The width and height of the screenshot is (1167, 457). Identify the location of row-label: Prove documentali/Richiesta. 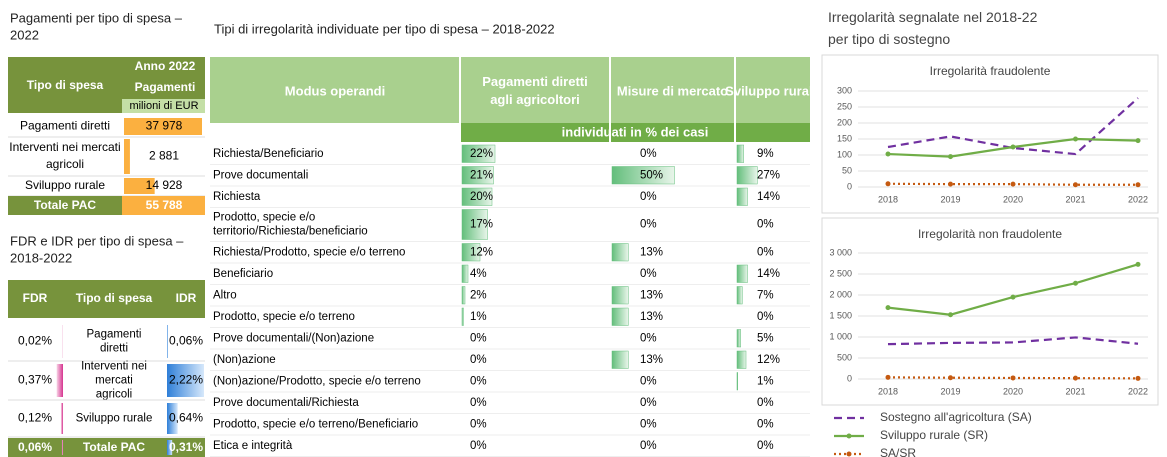
(286, 403).